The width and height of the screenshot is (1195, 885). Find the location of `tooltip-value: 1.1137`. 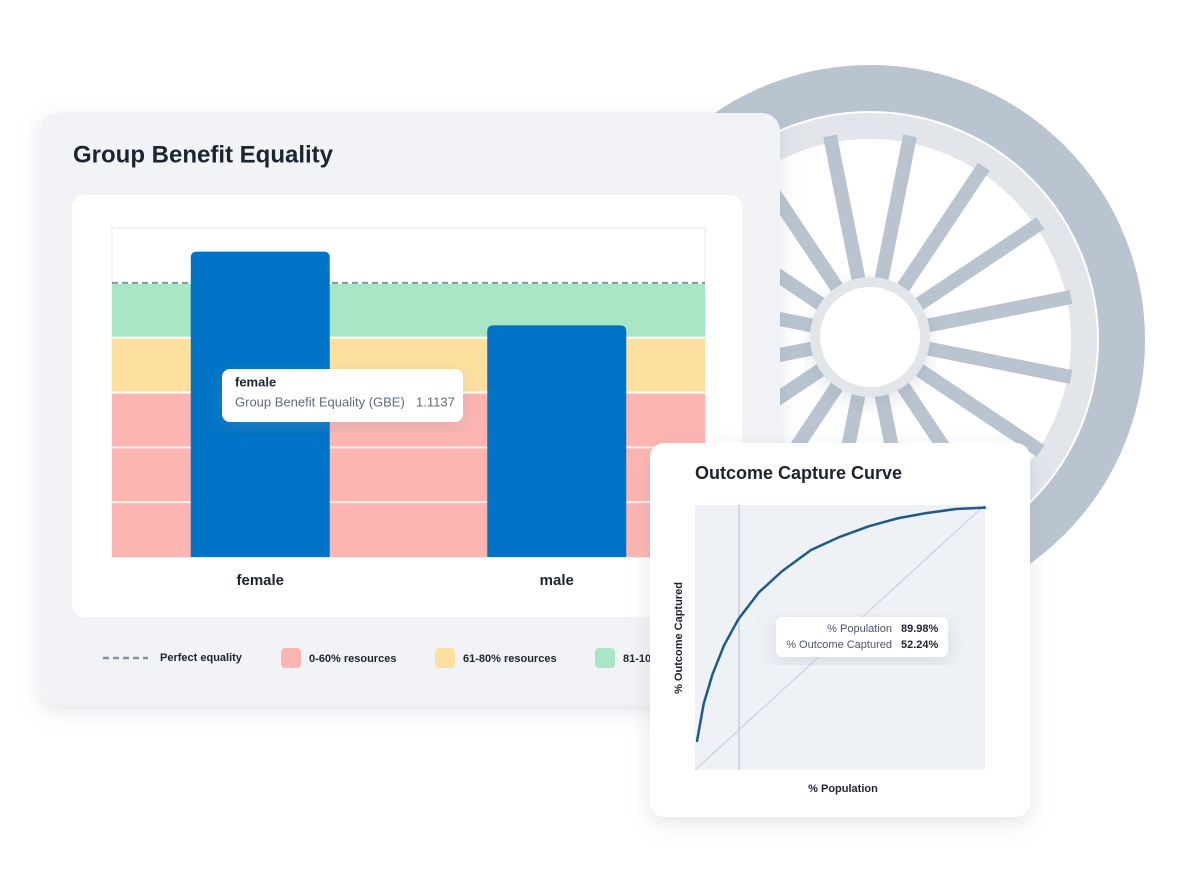

tooltip-value: 1.1137 is located at coordinates (435, 401).